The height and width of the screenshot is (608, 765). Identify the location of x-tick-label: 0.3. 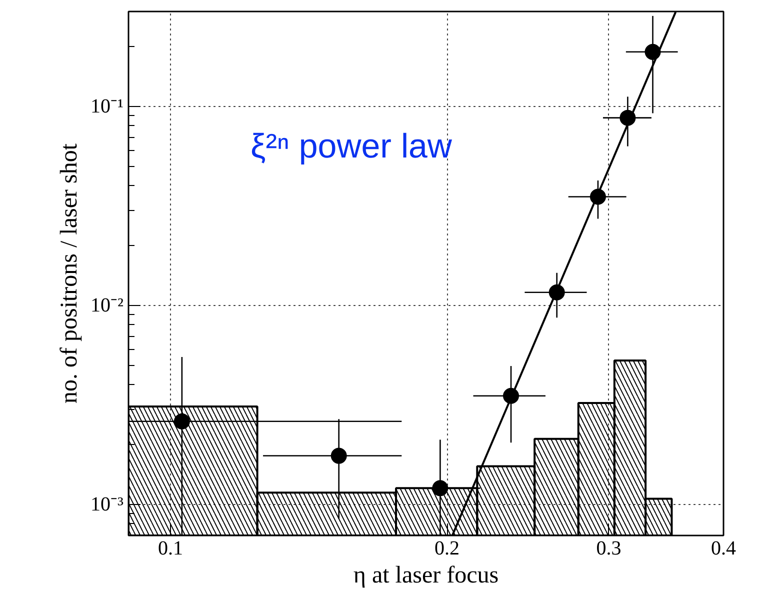
(609, 549).